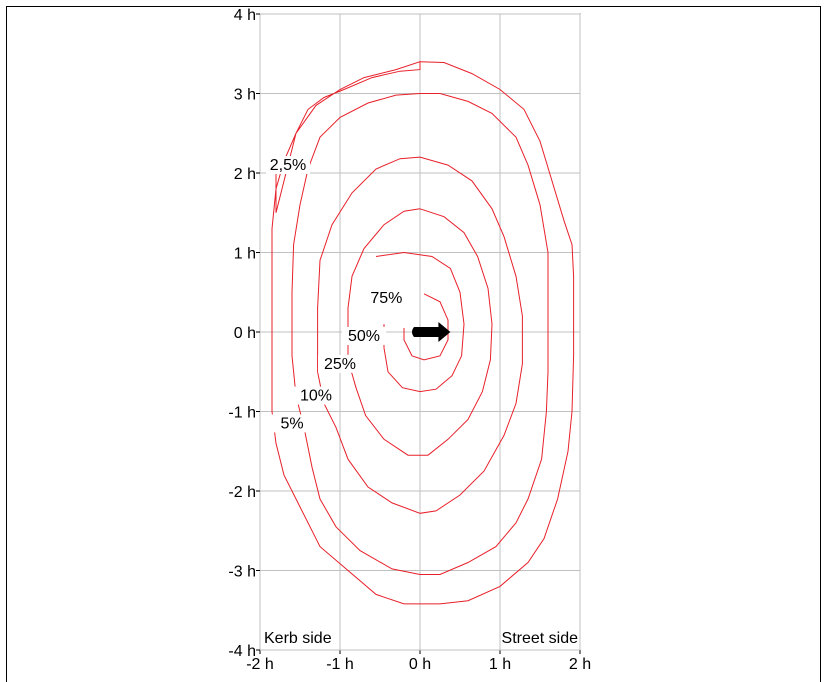  Describe the element at coordinates (245, 174) in the screenshot. I see `y-tick-label: 2 h` at that location.